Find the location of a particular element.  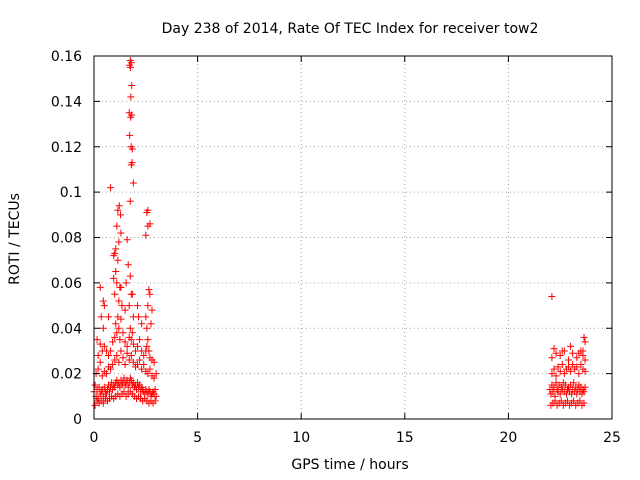

y-tick-label: 0.1 is located at coordinates (71, 193).